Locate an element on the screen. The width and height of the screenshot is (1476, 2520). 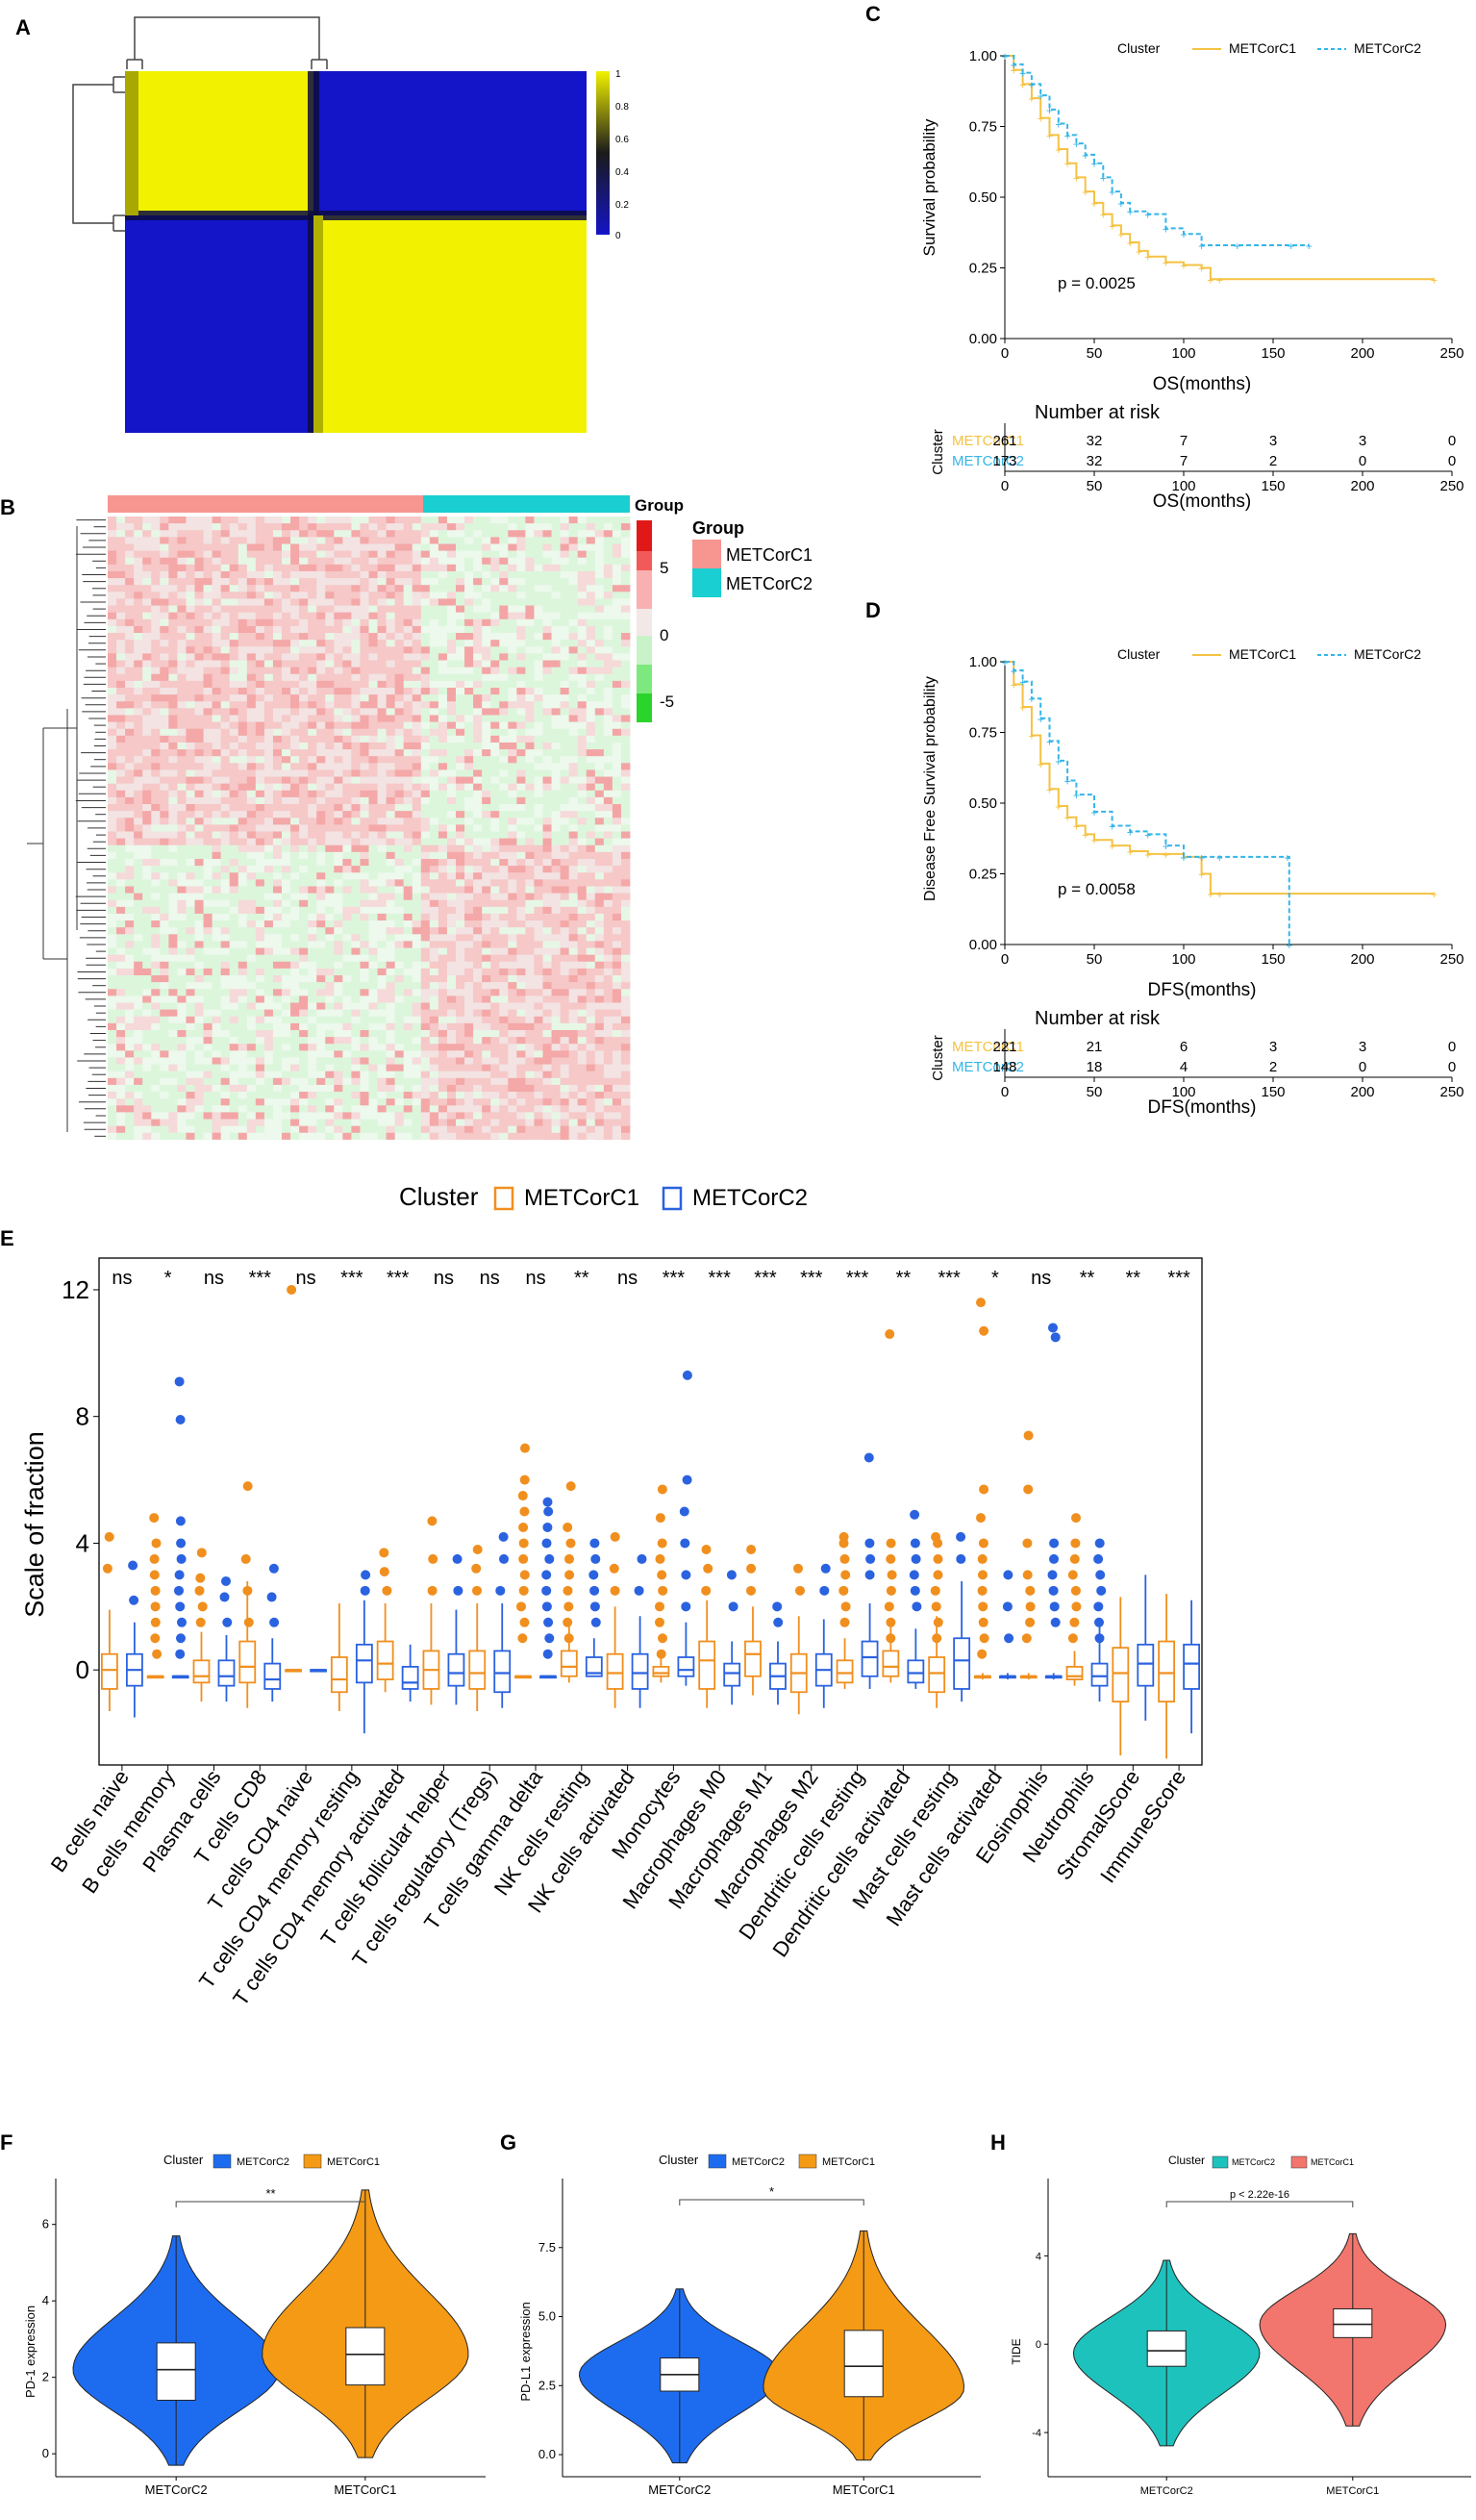
colorbar-a-ticks: 1 0.8 0.6 0.4 0.2 0 is located at coordinates (622, 155).